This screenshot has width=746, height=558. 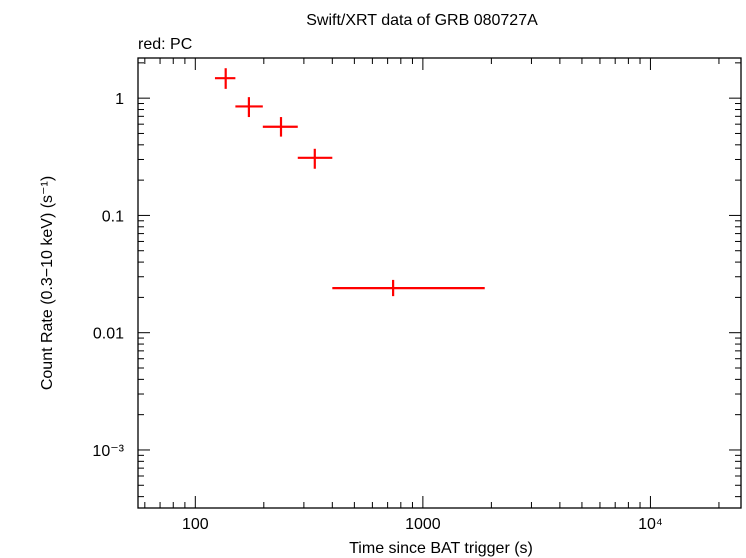 What do you see at coordinates (195, 524) in the screenshot?
I see `x-tick-label: 100` at bounding box center [195, 524].